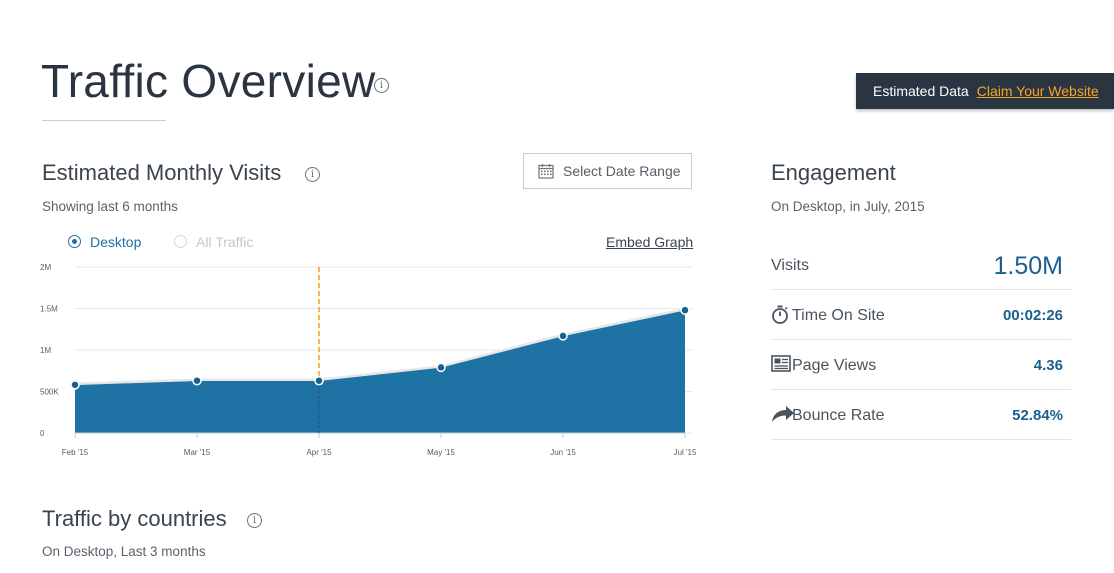  What do you see at coordinates (380, 346) in the screenshot?
I see `visits-line` at bounding box center [380, 346].